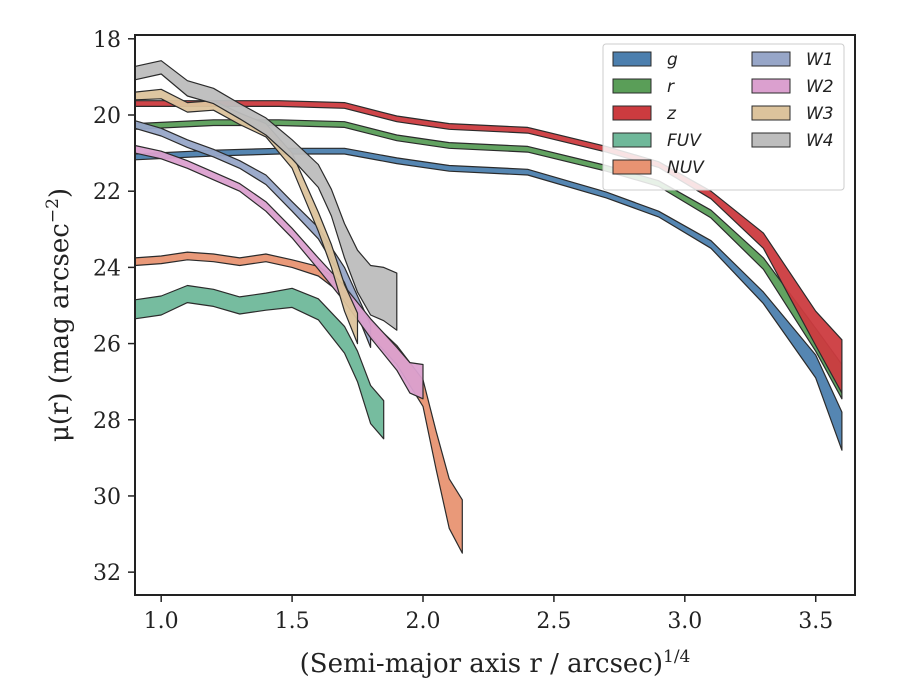  Describe the element at coordinates (672, 60) in the screenshot. I see `legend-label-g: g` at that location.